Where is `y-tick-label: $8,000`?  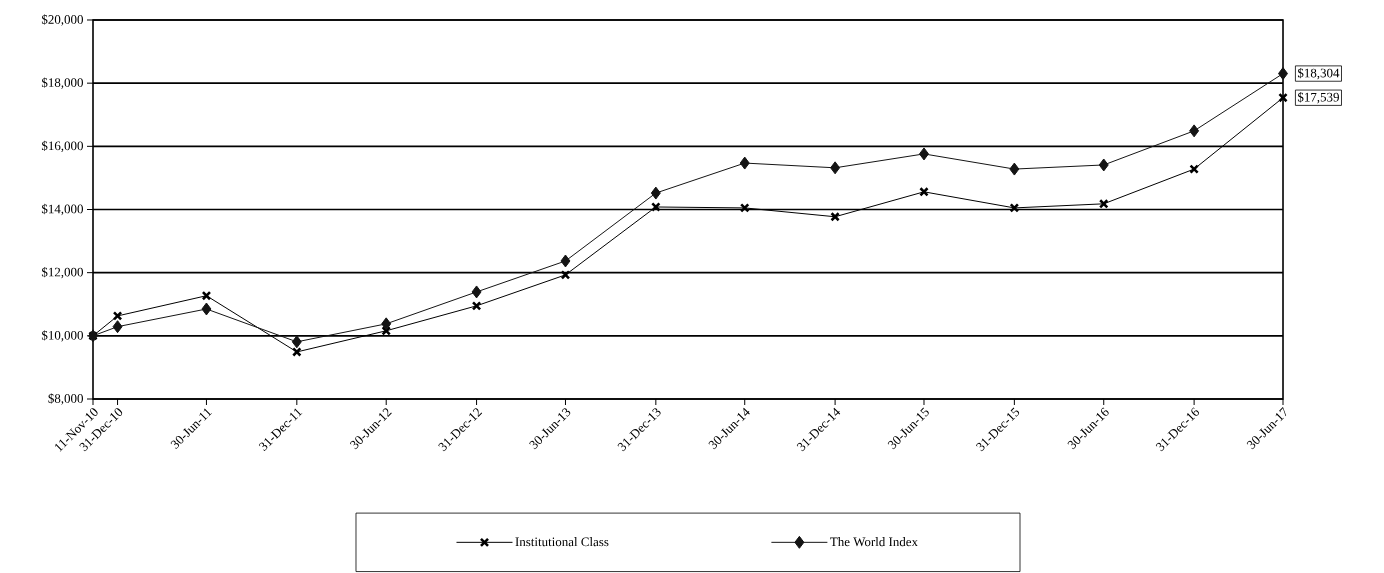
y-tick-label: $8,000 is located at coordinates (65, 399).